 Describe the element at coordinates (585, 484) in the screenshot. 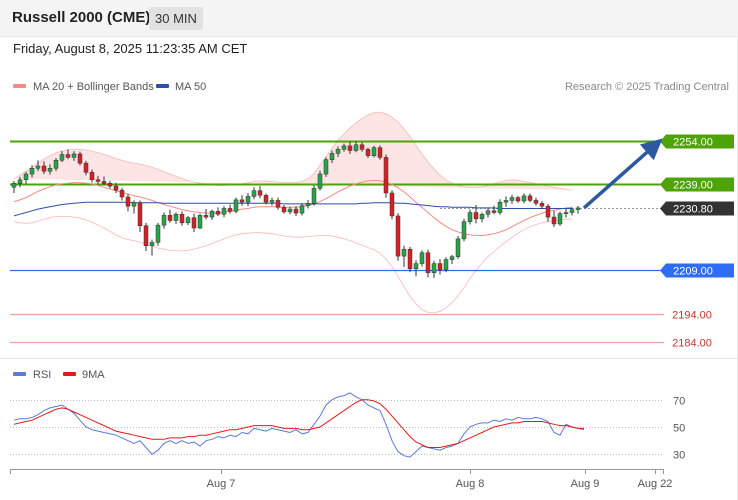

I see `time-axis-label: Aug 9` at that location.